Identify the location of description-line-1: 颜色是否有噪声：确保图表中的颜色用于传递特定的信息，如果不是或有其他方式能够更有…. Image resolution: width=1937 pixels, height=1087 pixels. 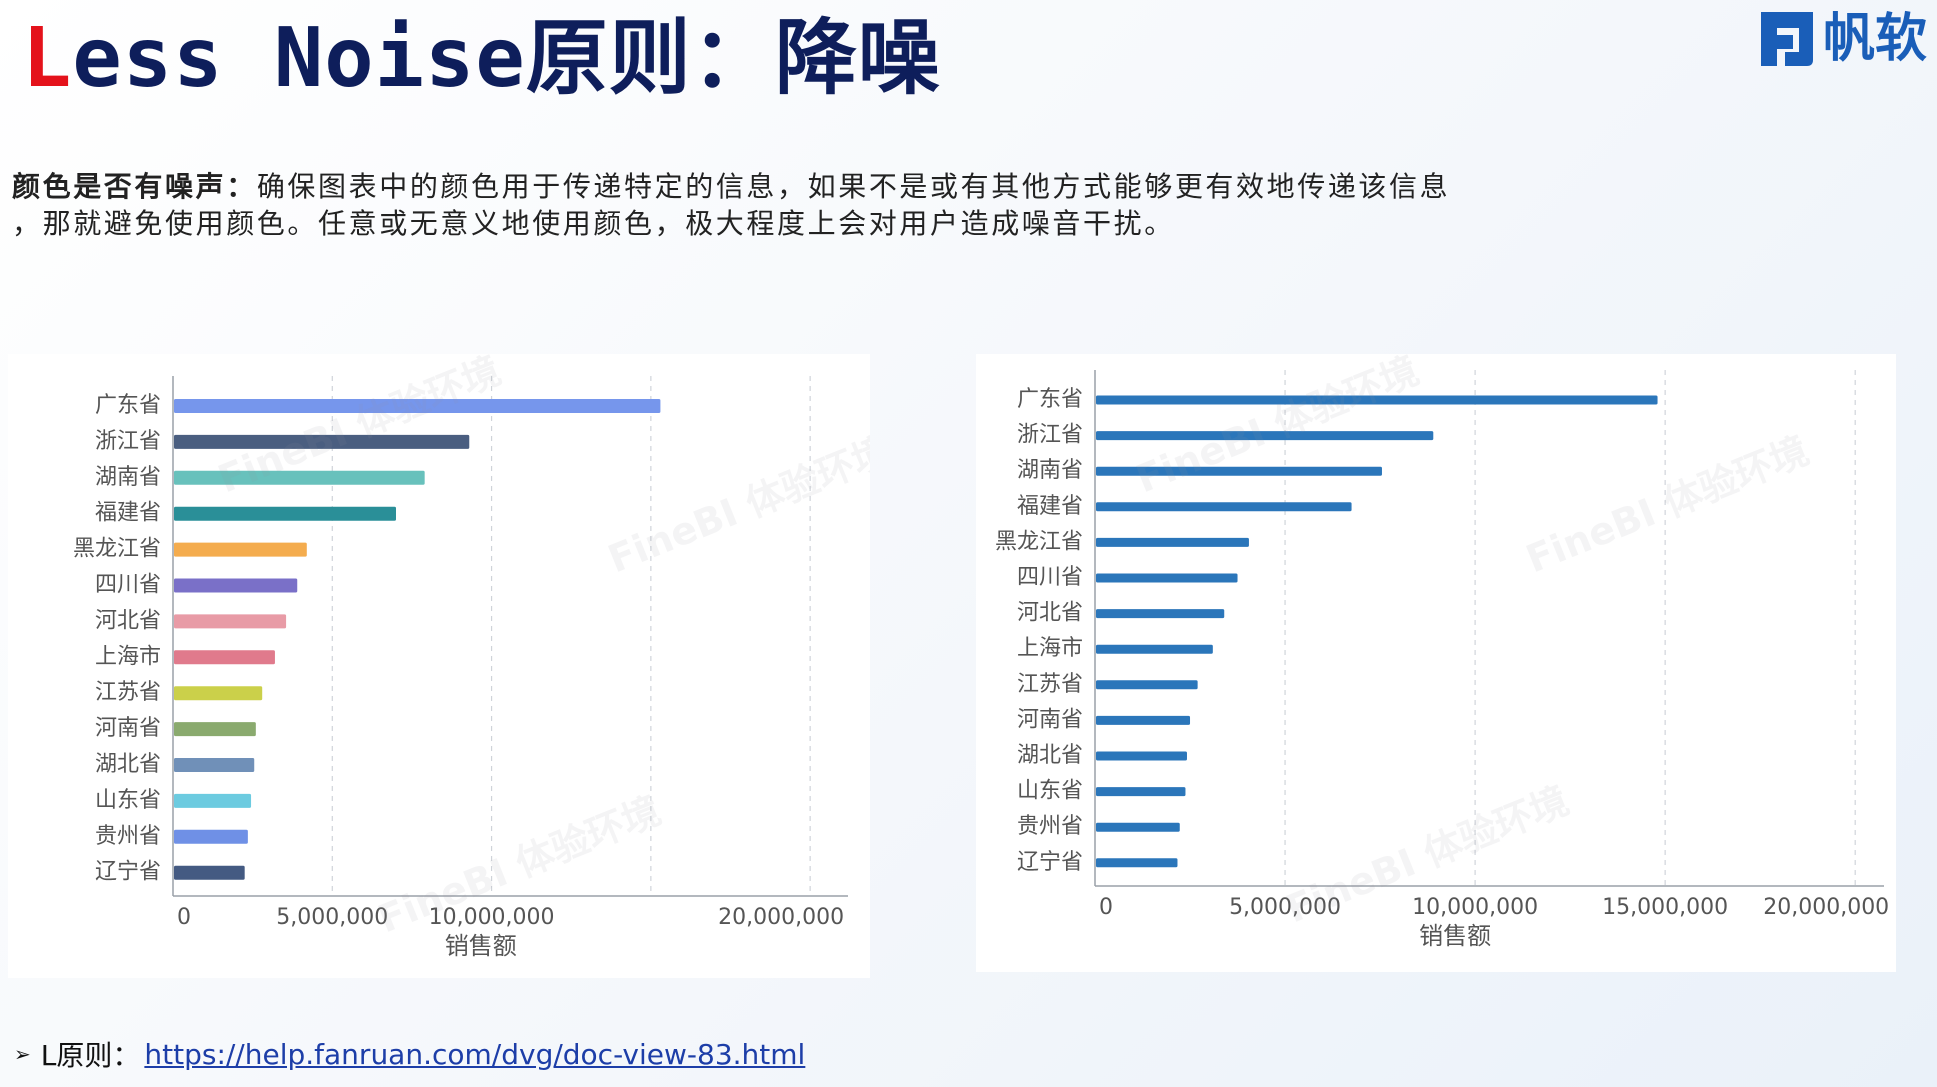
(812, 186).